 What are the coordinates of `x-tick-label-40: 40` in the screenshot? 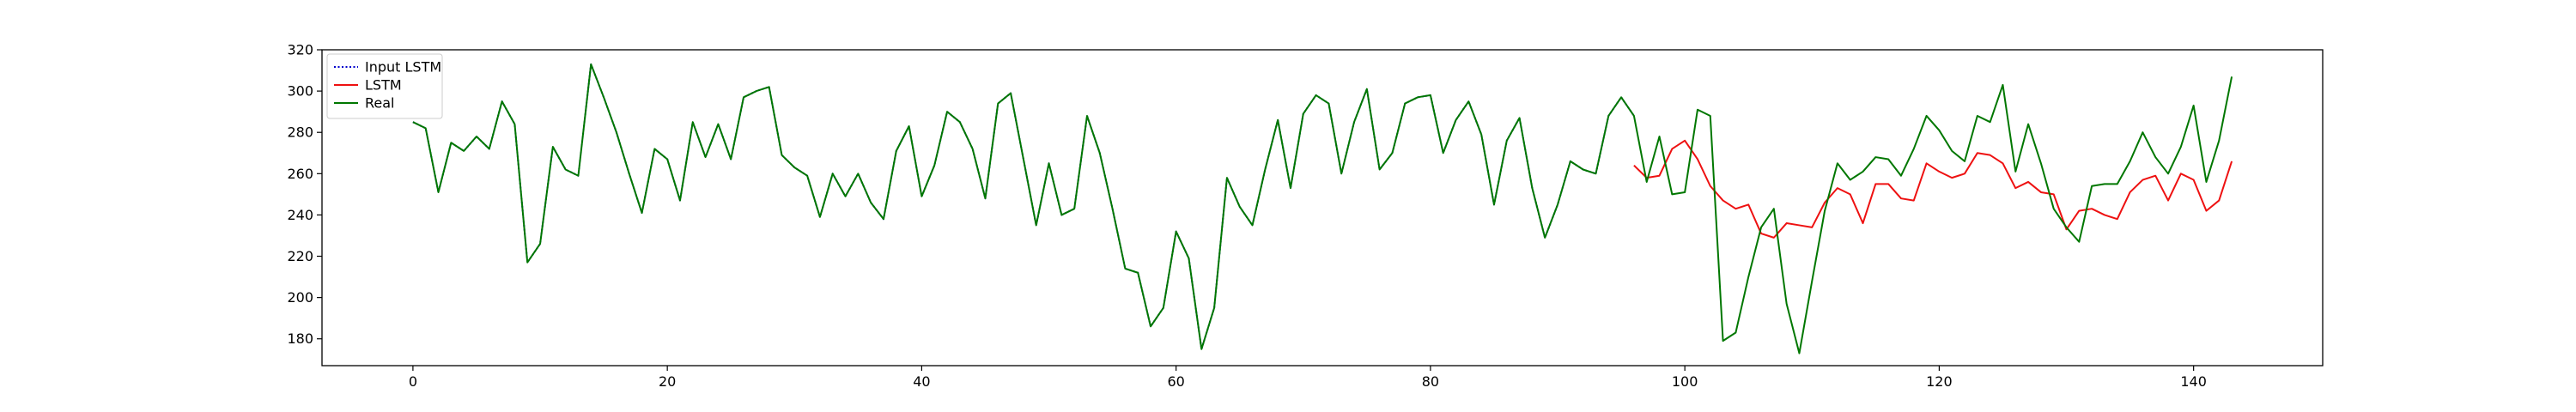 It's located at (921, 381).